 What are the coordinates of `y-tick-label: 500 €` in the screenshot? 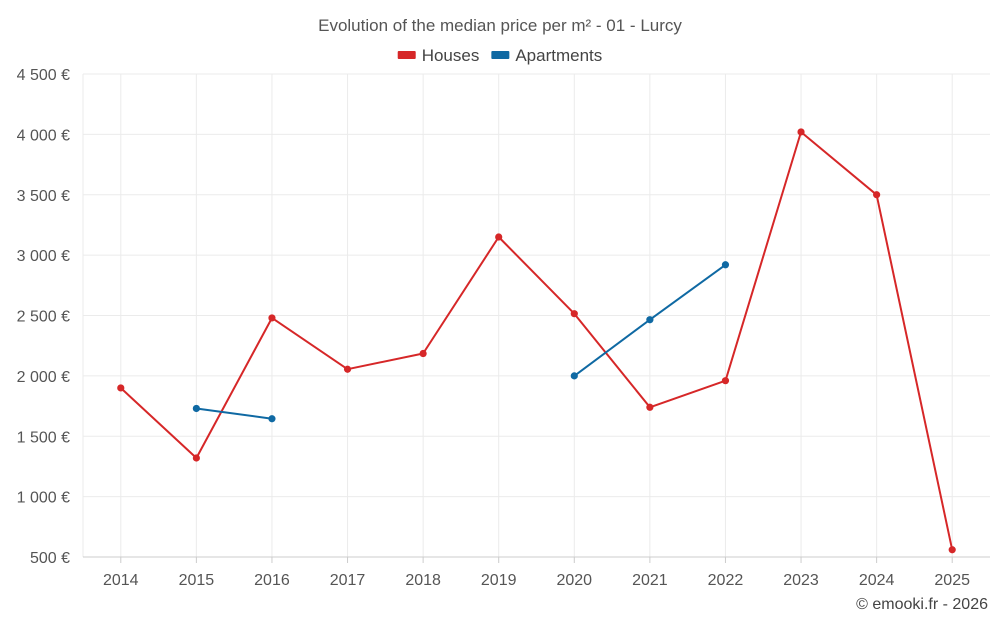 It's located at (50, 558).